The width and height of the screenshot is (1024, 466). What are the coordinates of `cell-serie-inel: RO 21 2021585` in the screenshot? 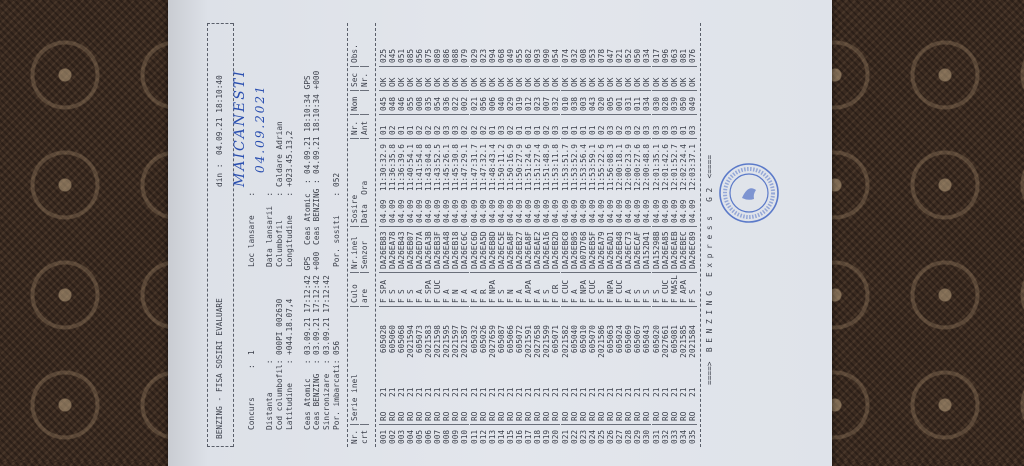 It's located at (683, 366).